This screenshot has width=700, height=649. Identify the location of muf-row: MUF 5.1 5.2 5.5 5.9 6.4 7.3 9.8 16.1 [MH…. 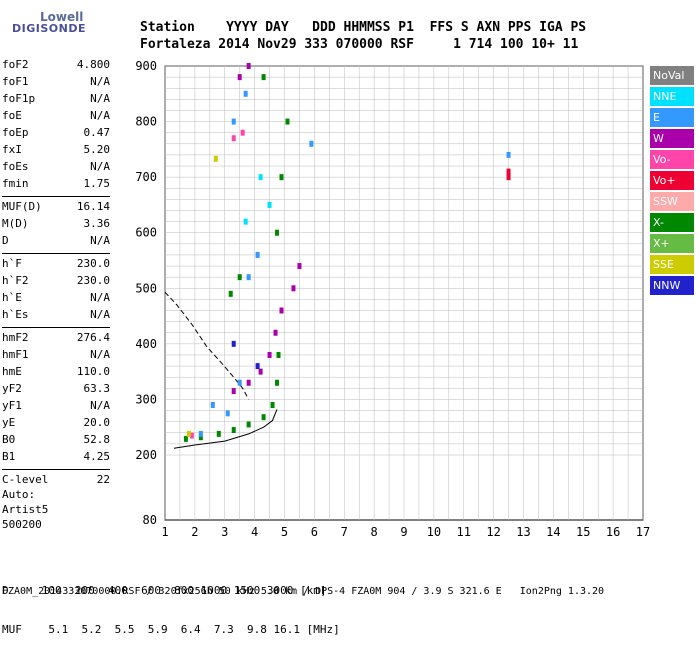
(171, 629).